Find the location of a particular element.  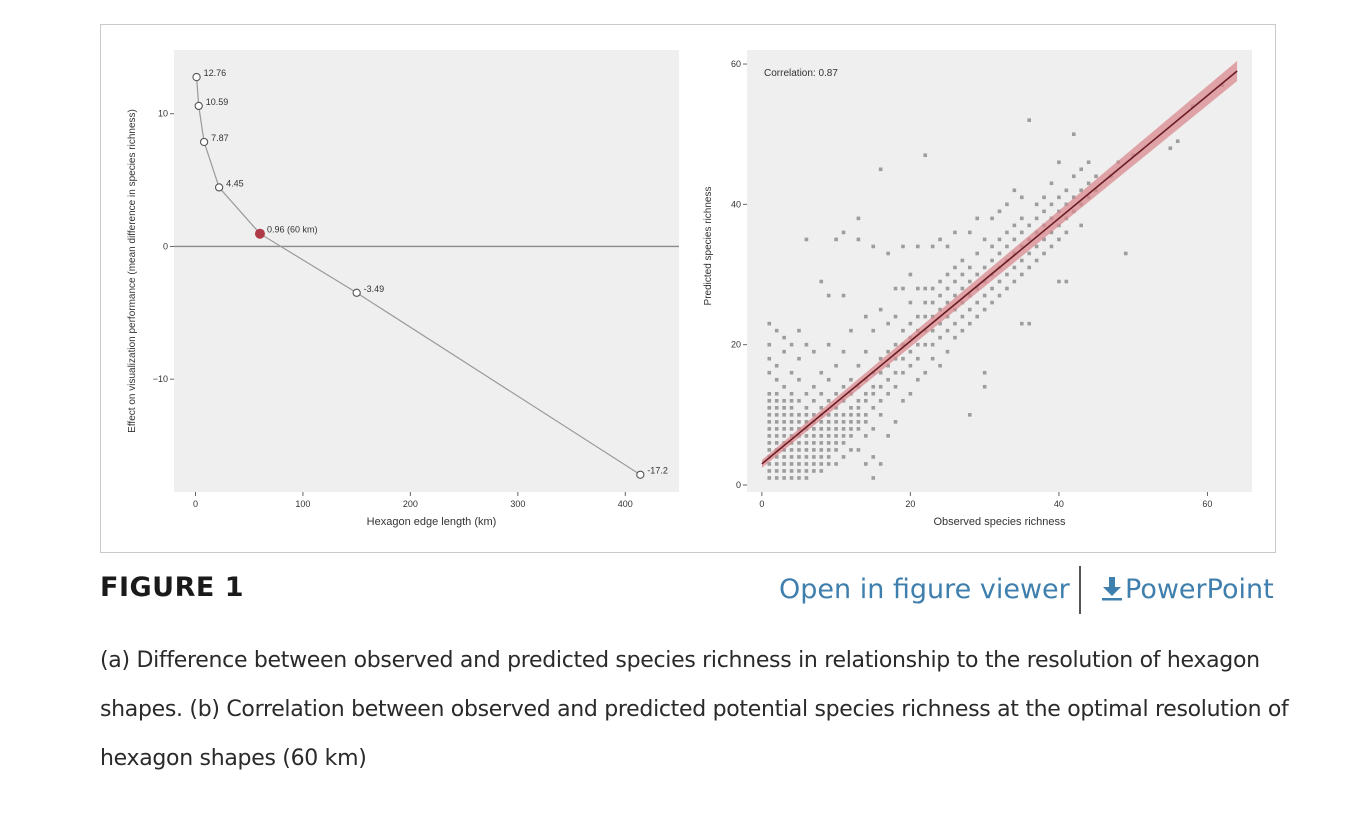

powerpoint-download-link: PowerPoint is located at coordinates (1187, 589).